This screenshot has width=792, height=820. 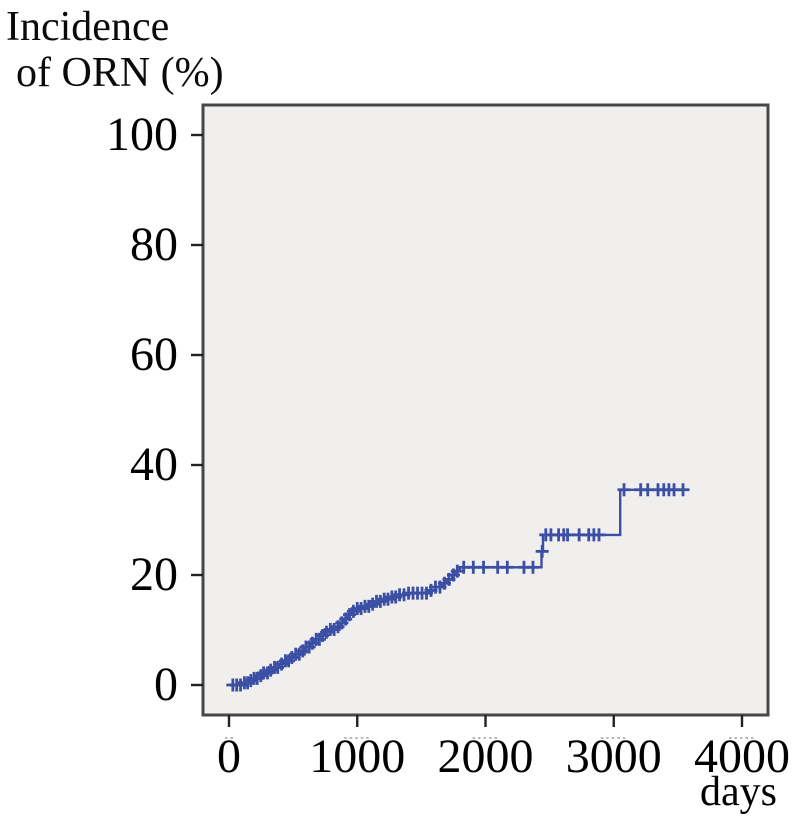 I want to click on y-axis-tick-label: 20, so click(x=154, y=574).